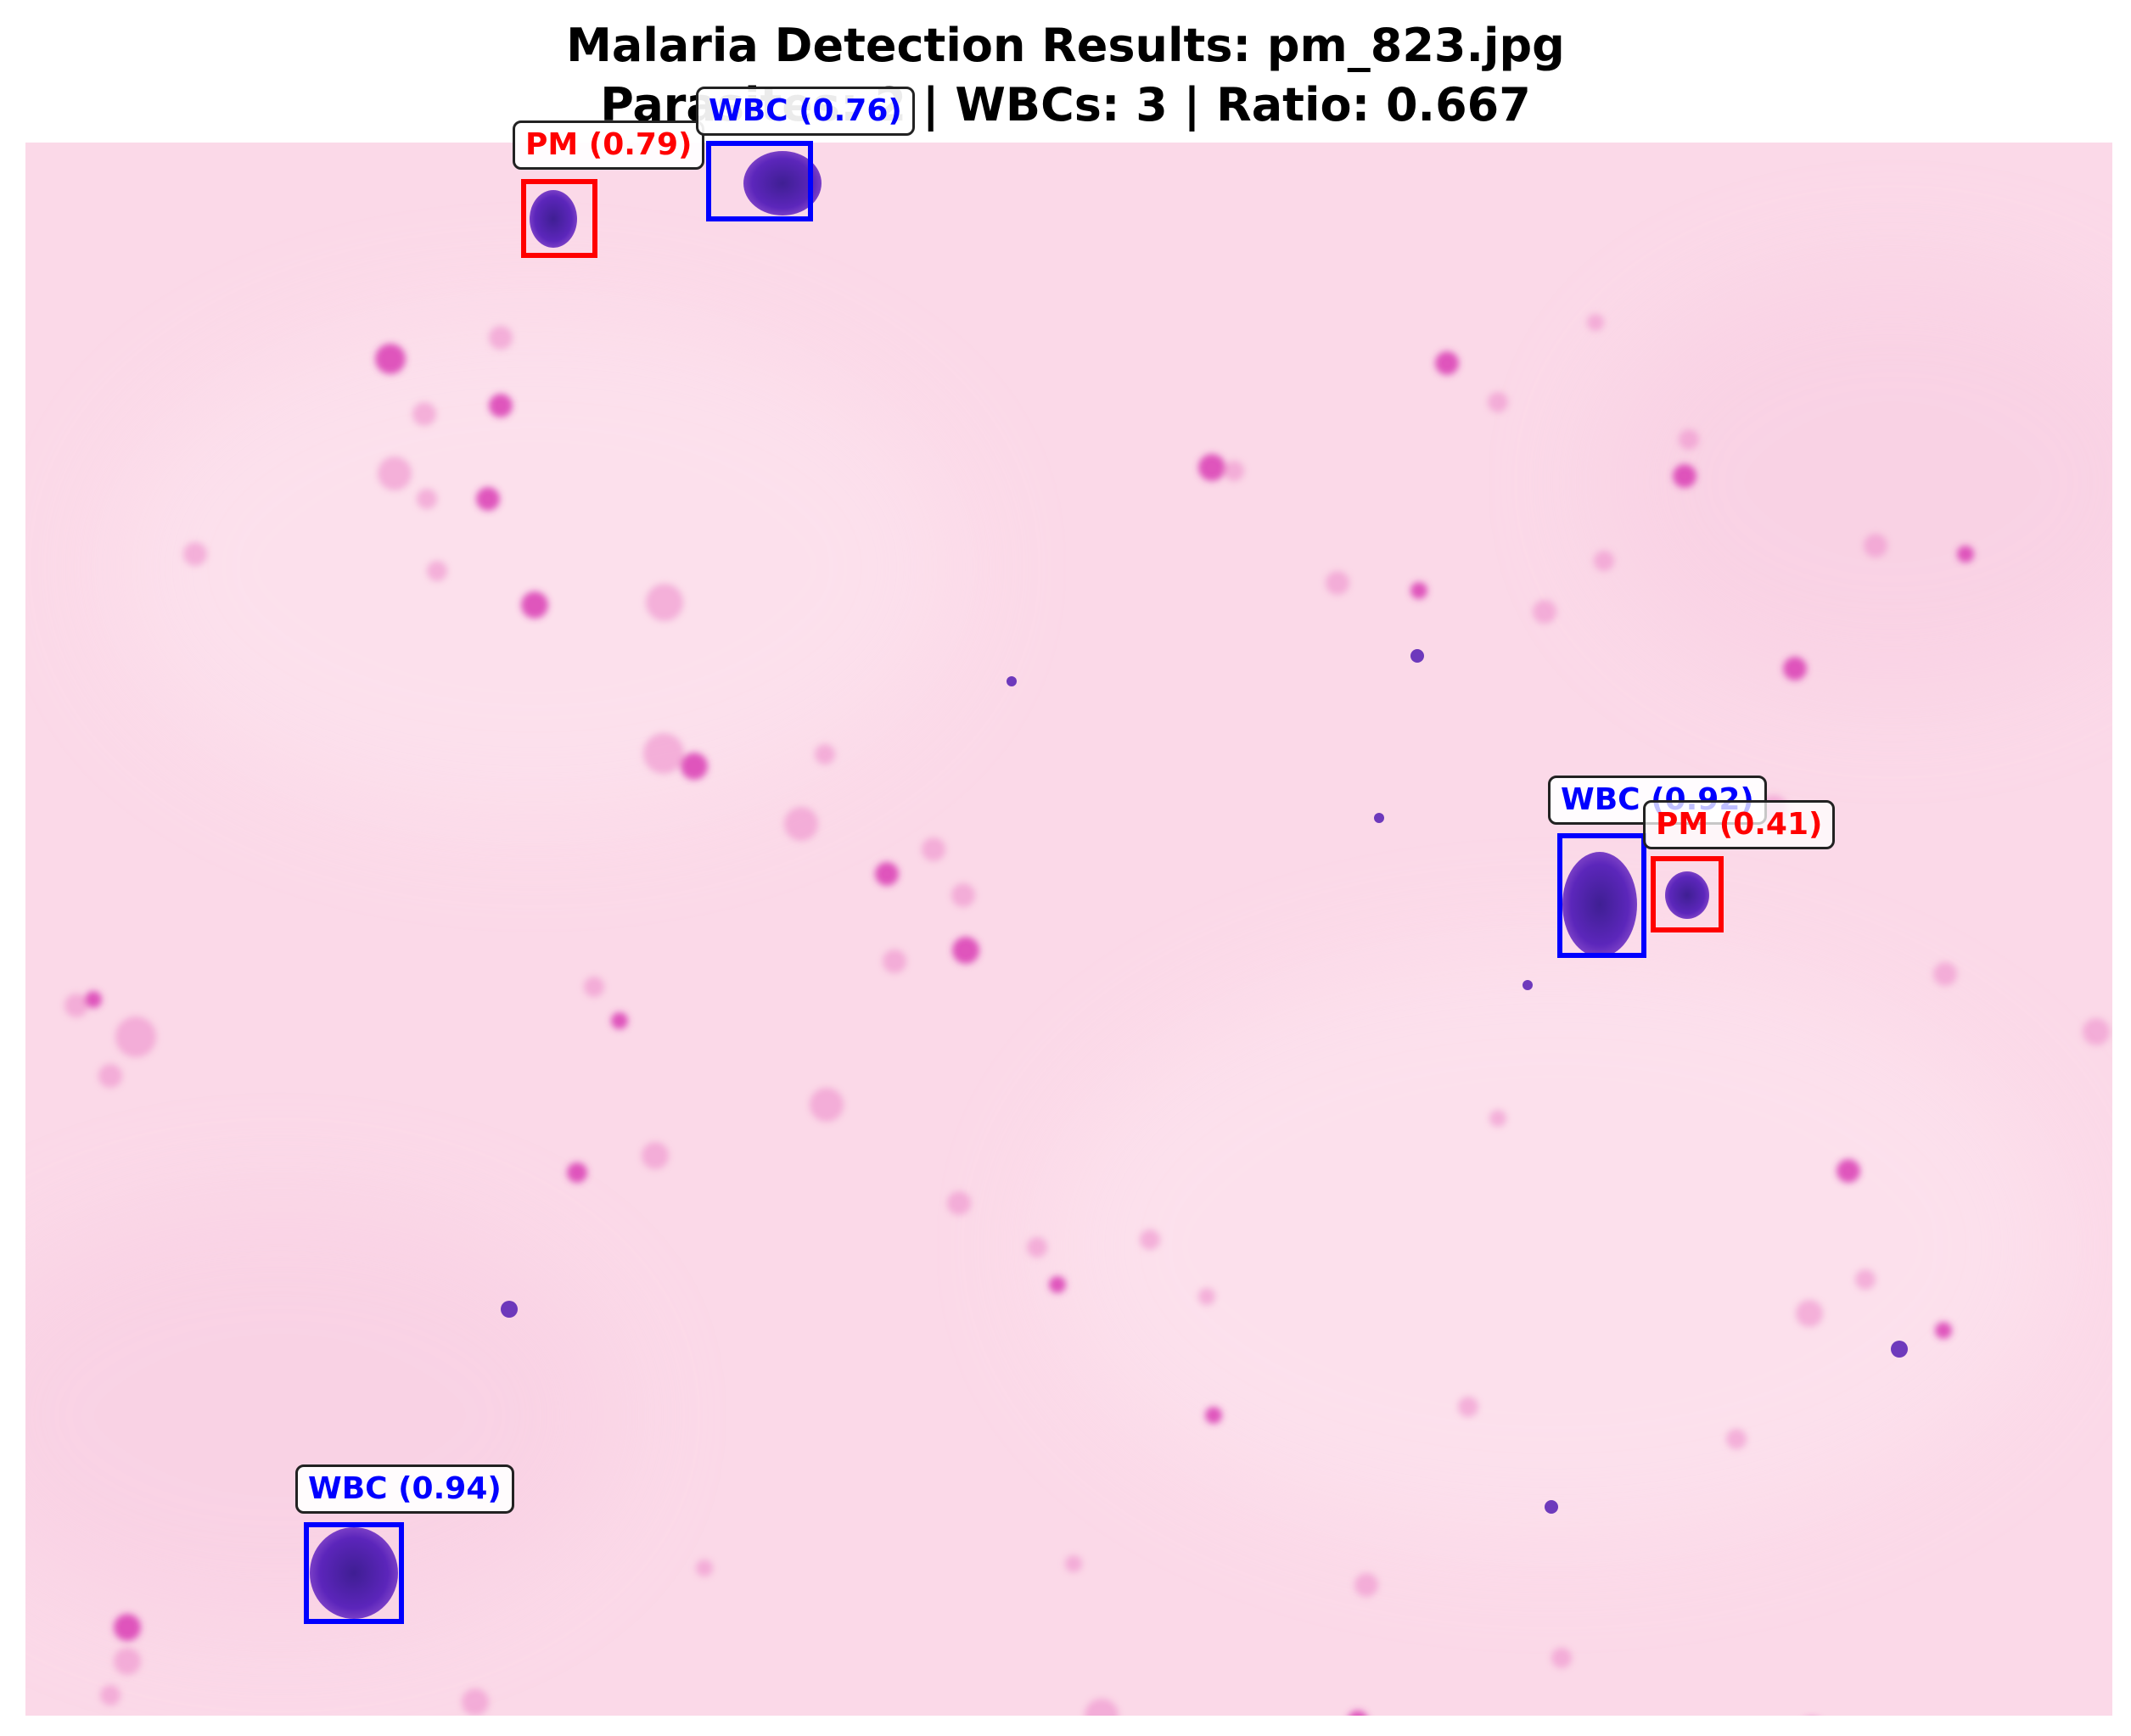 The width and height of the screenshot is (2131, 1736). I want to click on chart-subtitle: Parasites: 2 | WBCs: 3 | Ratio: 0.667, so click(1065, 105).